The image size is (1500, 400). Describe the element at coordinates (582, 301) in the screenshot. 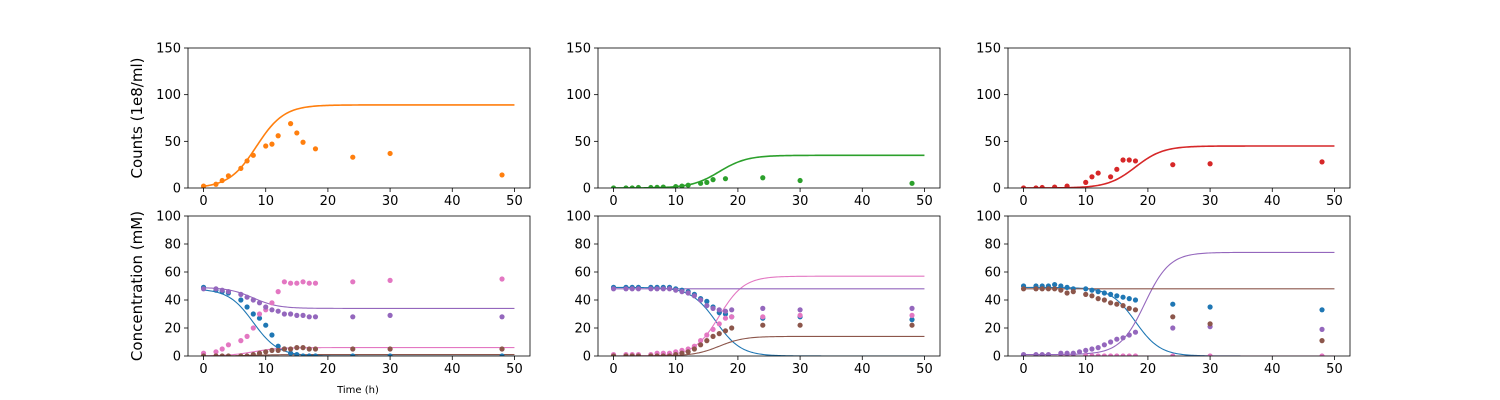

I see `y-tick-label: 40` at that location.